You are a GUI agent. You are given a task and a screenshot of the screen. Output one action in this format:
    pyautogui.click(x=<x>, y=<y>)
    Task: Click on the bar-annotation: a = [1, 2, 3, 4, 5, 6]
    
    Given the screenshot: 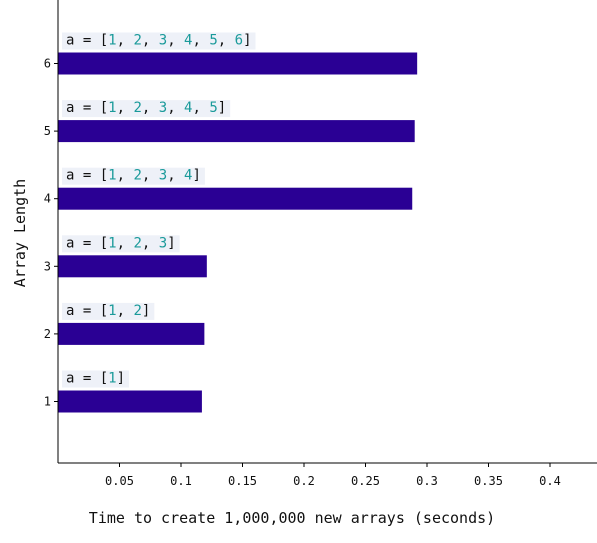 What is the action you would take?
    pyautogui.click(x=159, y=41)
    